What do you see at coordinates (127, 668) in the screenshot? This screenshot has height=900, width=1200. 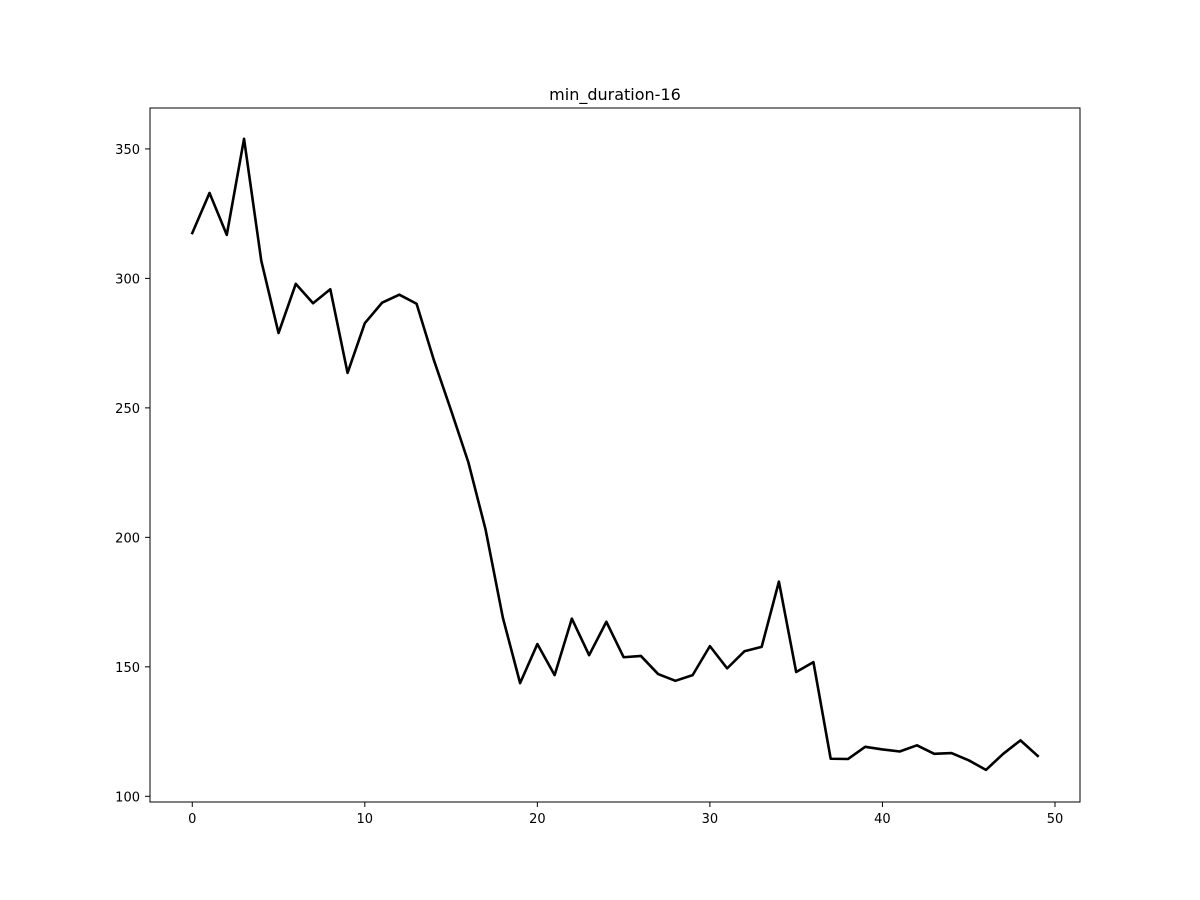 I see `y-tick-label: 150` at bounding box center [127, 668].